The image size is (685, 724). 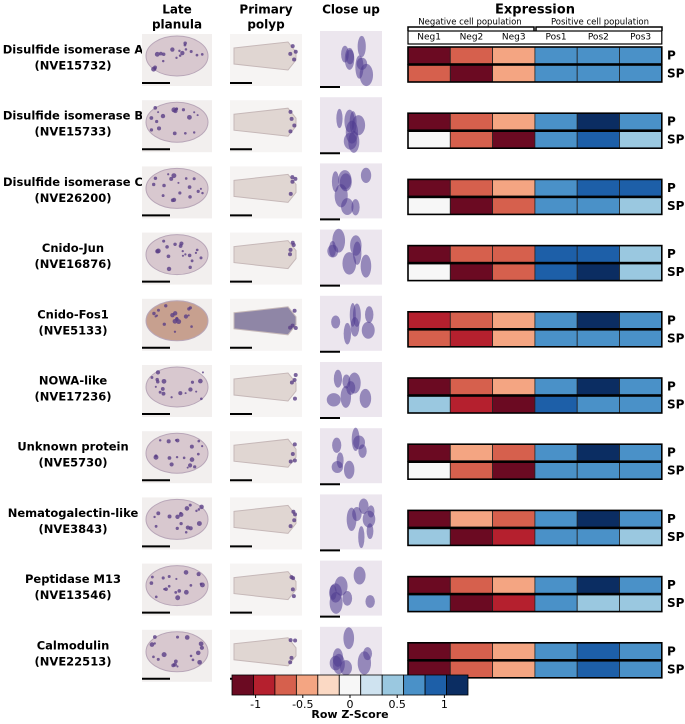 I want to click on gene-name: Disulfide isomerase C, so click(x=73, y=182).